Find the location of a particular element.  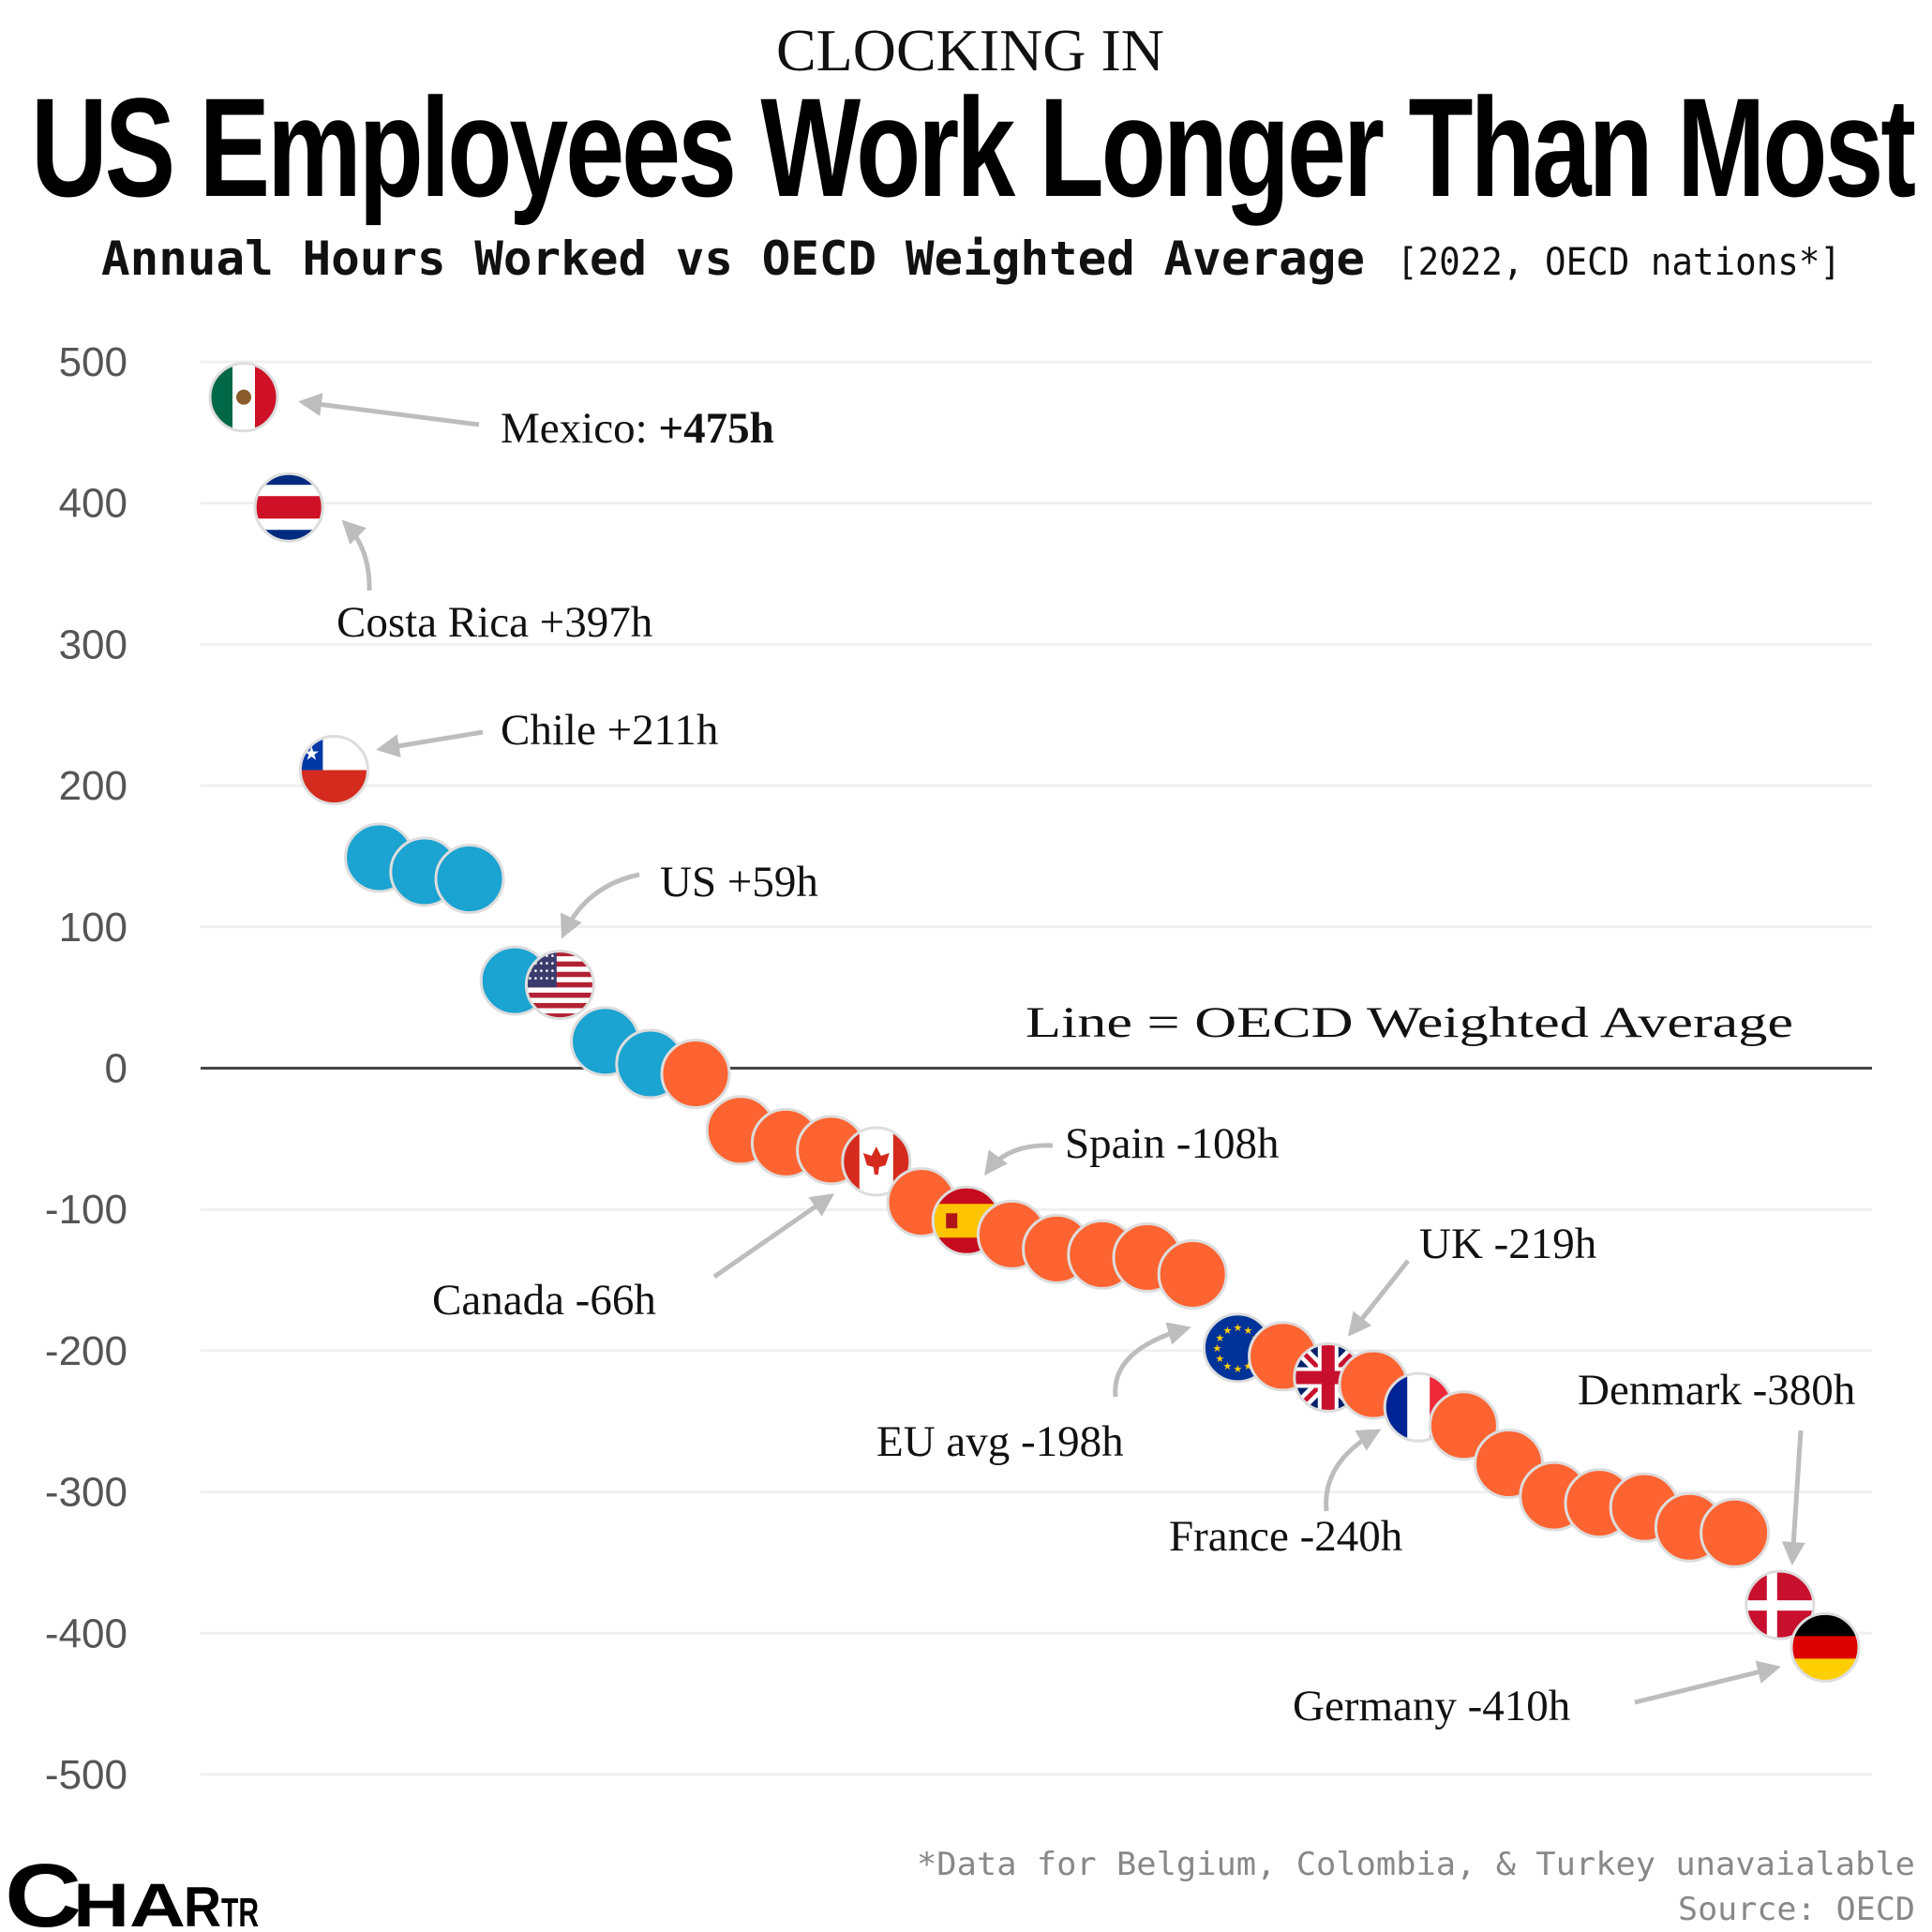

arrow-uk is located at coordinates (1378, 1298).